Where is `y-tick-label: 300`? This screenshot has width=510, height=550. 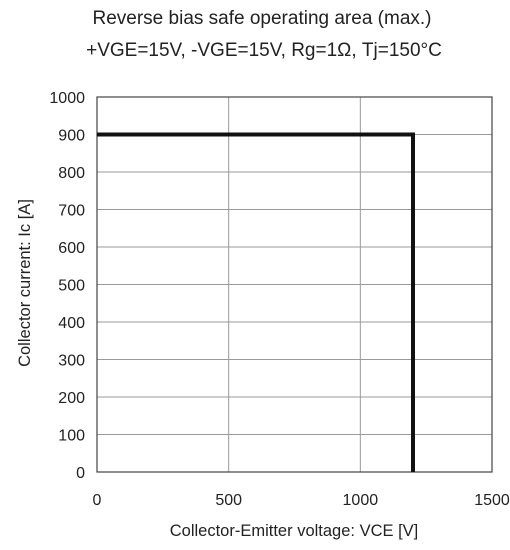
y-tick-label: 300 is located at coordinates (71, 361).